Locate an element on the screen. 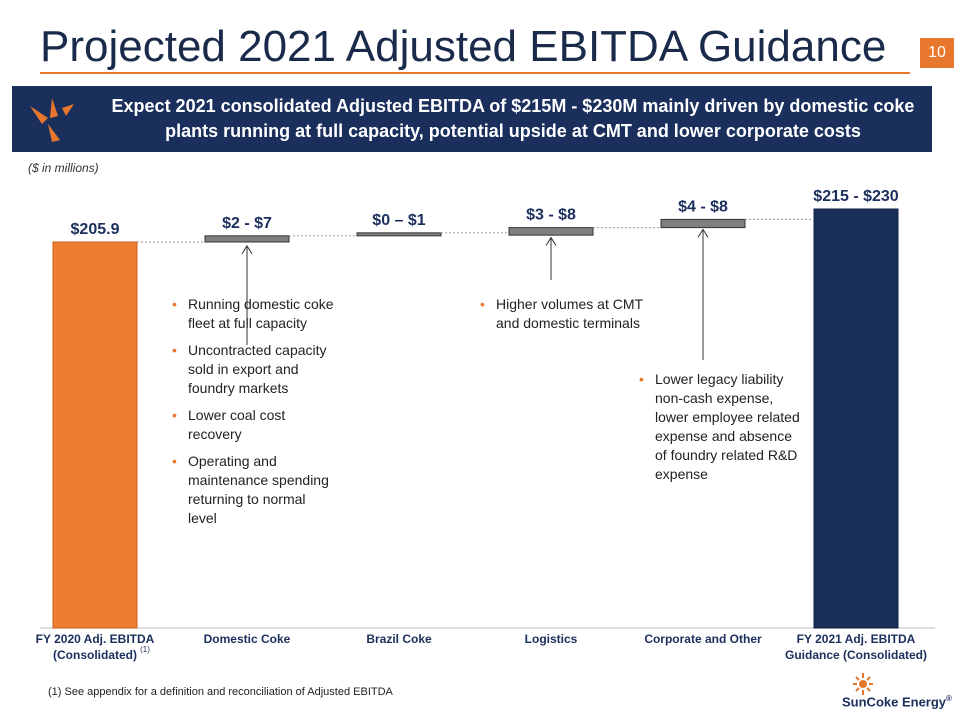 The height and width of the screenshot is (720, 960). category-label-1-line-2: (Consolidated) is located at coordinates (95, 655).